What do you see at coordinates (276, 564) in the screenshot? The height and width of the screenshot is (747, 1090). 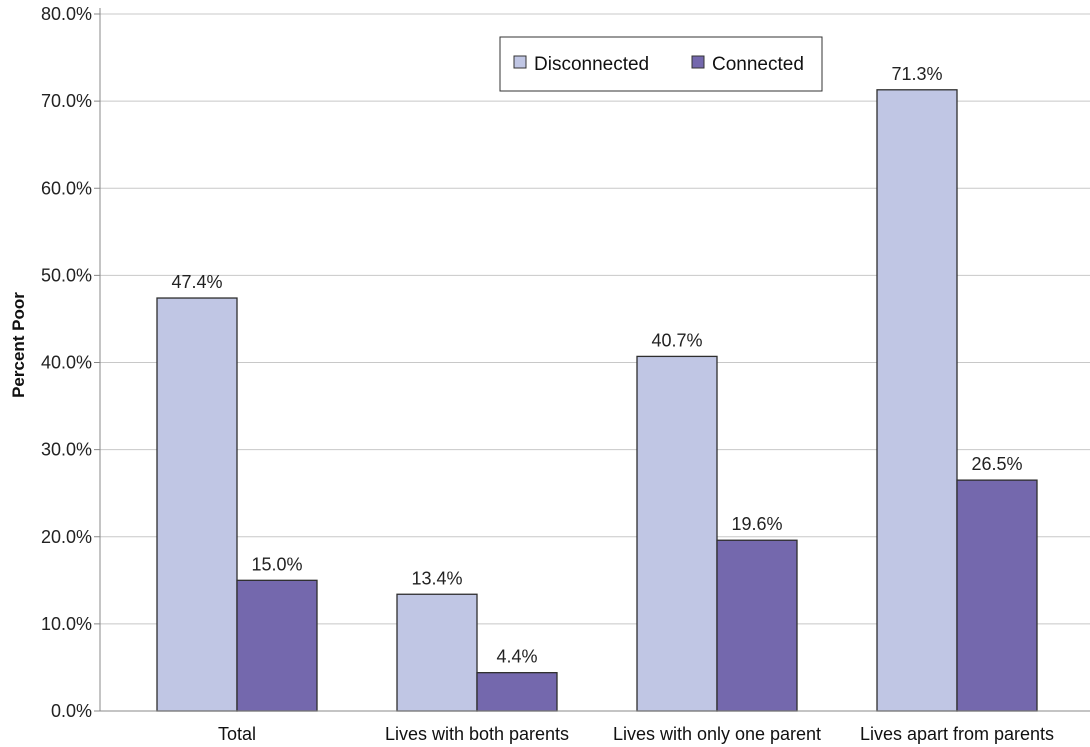 I see `data-label-connected-total: 15.0%` at bounding box center [276, 564].